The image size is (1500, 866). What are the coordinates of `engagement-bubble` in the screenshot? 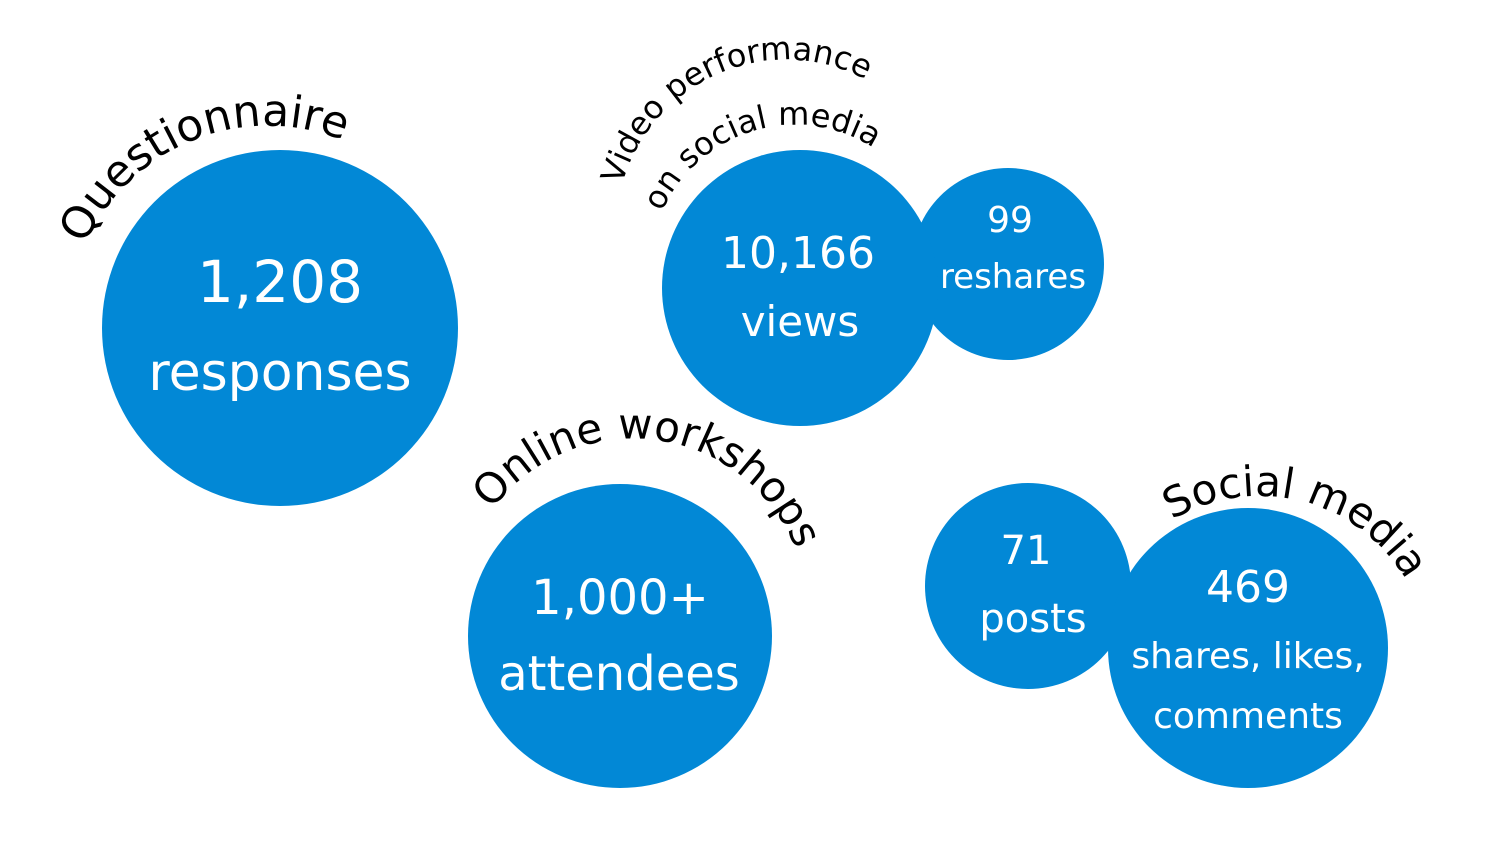 It's located at (1248, 648).